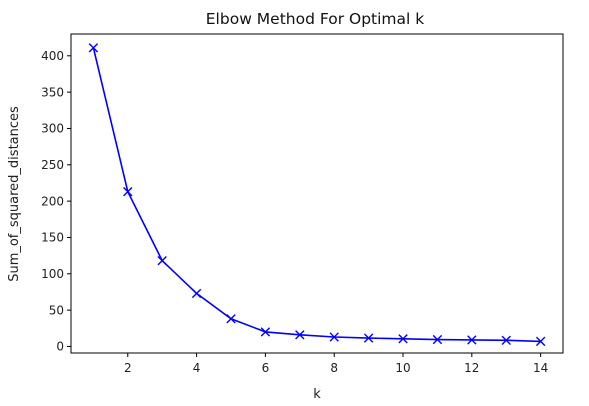 Image resolution: width=589 pixels, height=406 pixels. I want to click on x-tick-label: 2, so click(128, 368).